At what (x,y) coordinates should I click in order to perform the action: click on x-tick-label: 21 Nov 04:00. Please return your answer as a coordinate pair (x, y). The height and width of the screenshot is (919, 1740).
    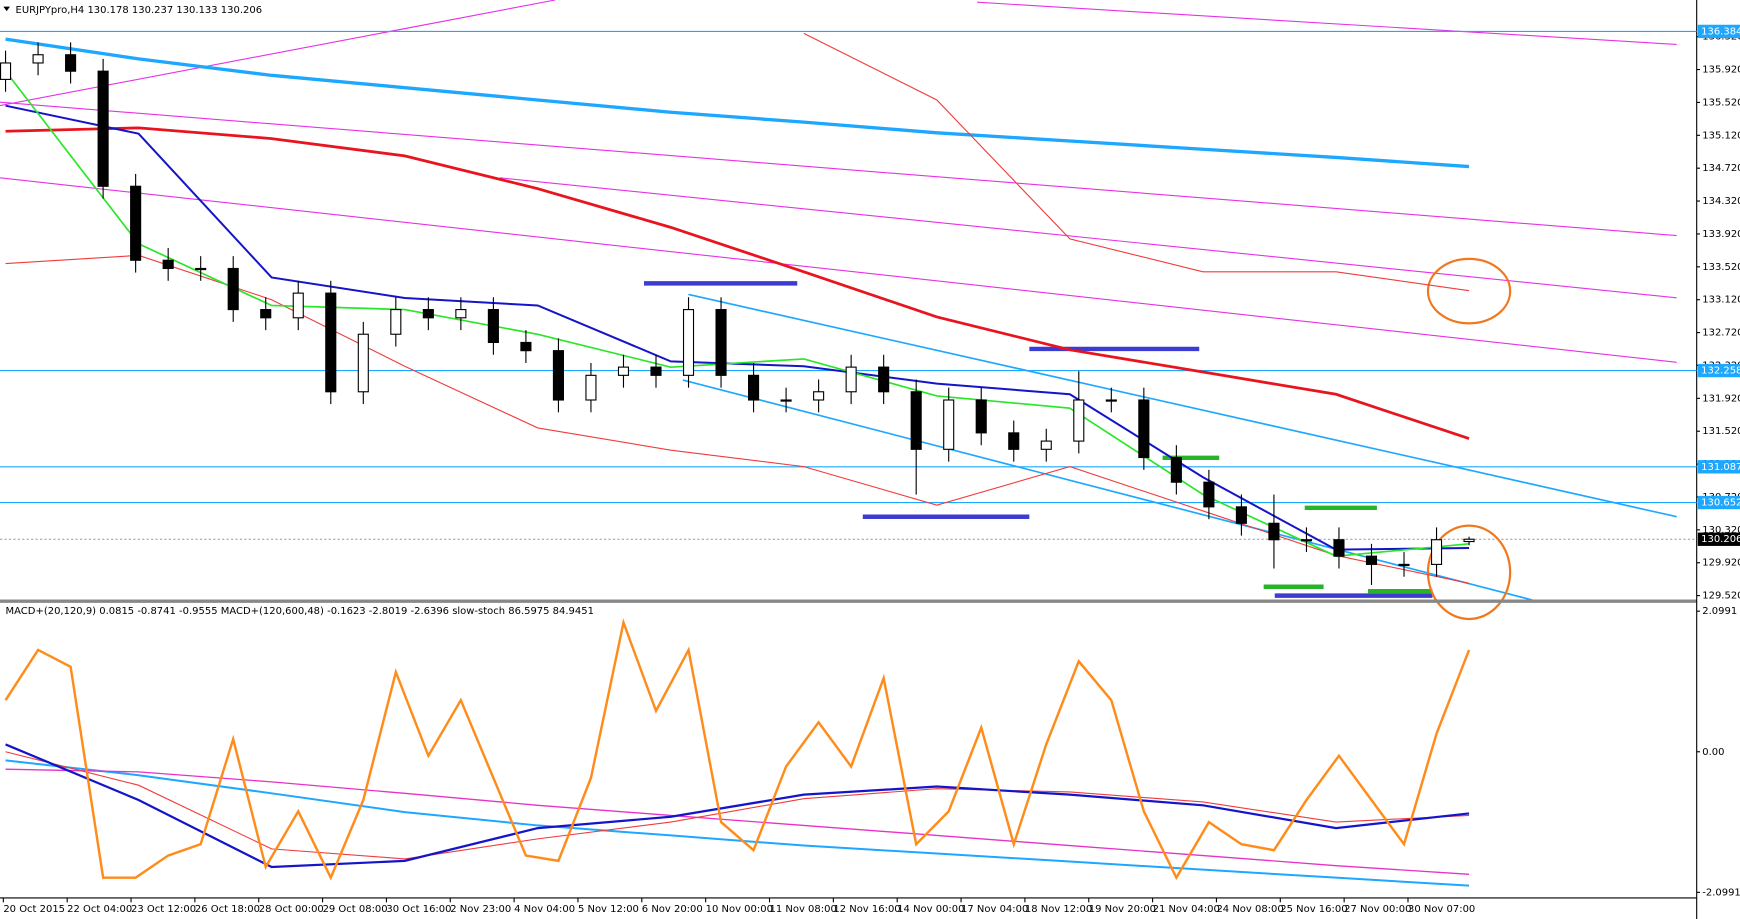
    Looking at the image, I should click on (1186, 909).